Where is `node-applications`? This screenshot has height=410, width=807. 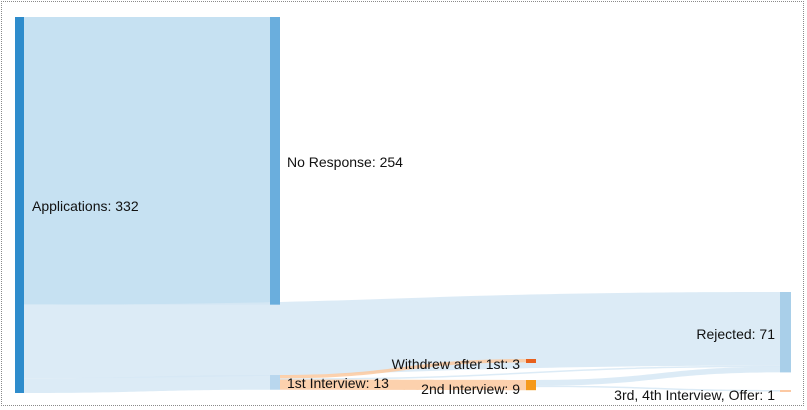
node-applications is located at coordinates (19, 205).